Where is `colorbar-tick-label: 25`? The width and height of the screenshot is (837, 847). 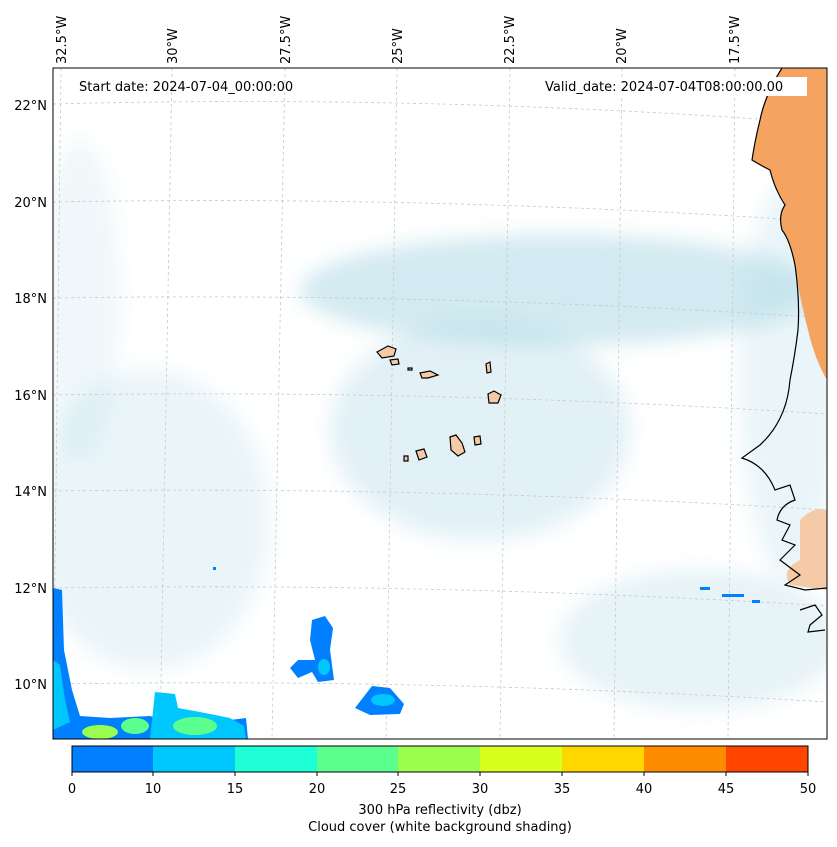
colorbar-tick-label: 25 is located at coordinates (398, 789).